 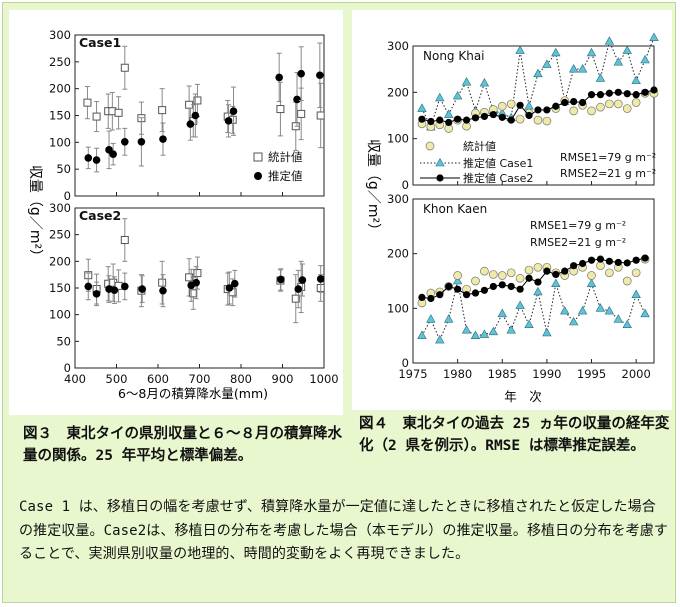 I want to click on fig3-caption: 図３ 東北タイの県別収量と６〜８月の積算降水量の関係。25 年平均と標準偏差。, so click(x=182, y=445).